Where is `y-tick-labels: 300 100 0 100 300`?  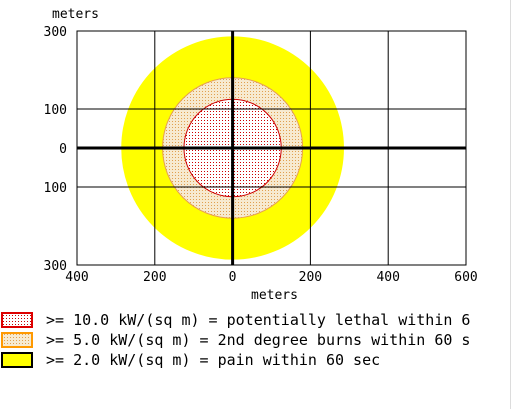 y-tick-labels: 300 100 0 100 300 is located at coordinates (55, 149).